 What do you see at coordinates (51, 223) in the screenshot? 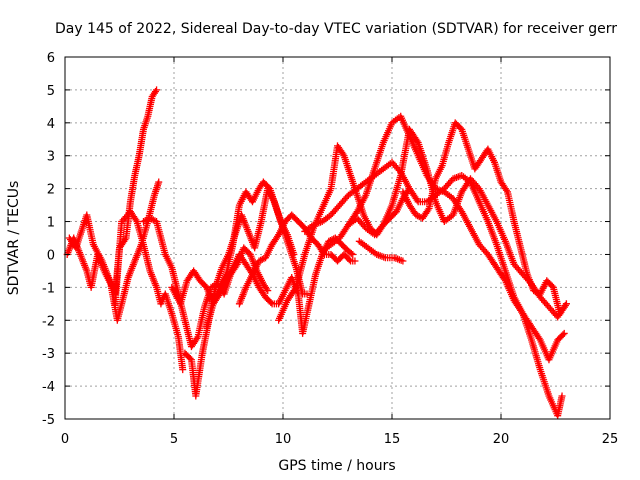
I see `y-tick-label: 1` at bounding box center [51, 223].